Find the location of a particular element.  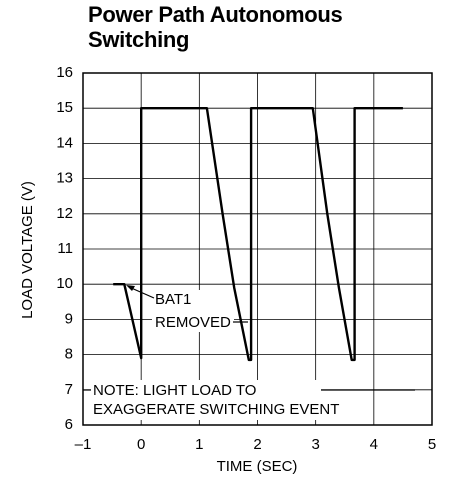

y-tick-label: 14 is located at coordinates (64, 142).